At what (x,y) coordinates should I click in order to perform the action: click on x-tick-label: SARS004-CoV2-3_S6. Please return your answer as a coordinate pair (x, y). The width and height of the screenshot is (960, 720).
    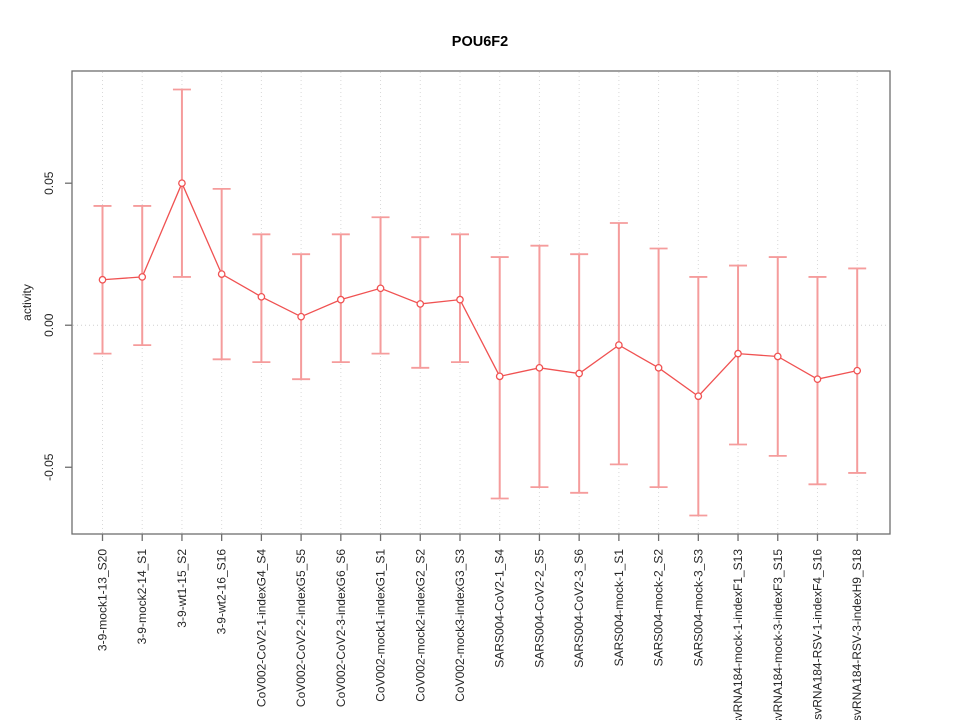
    Looking at the image, I should click on (579, 608).